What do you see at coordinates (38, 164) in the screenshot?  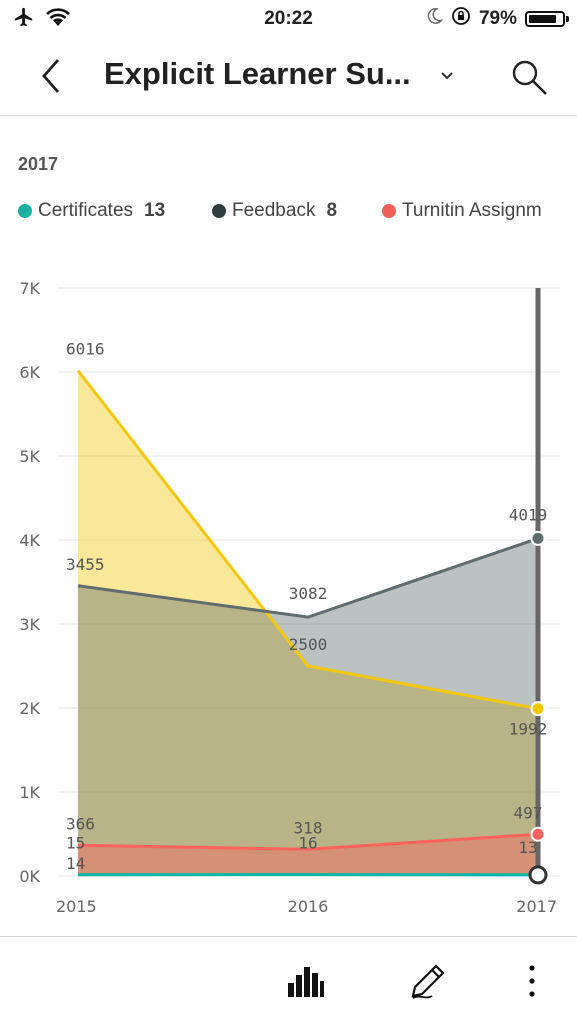 I see `filter-label: 2017` at bounding box center [38, 164].